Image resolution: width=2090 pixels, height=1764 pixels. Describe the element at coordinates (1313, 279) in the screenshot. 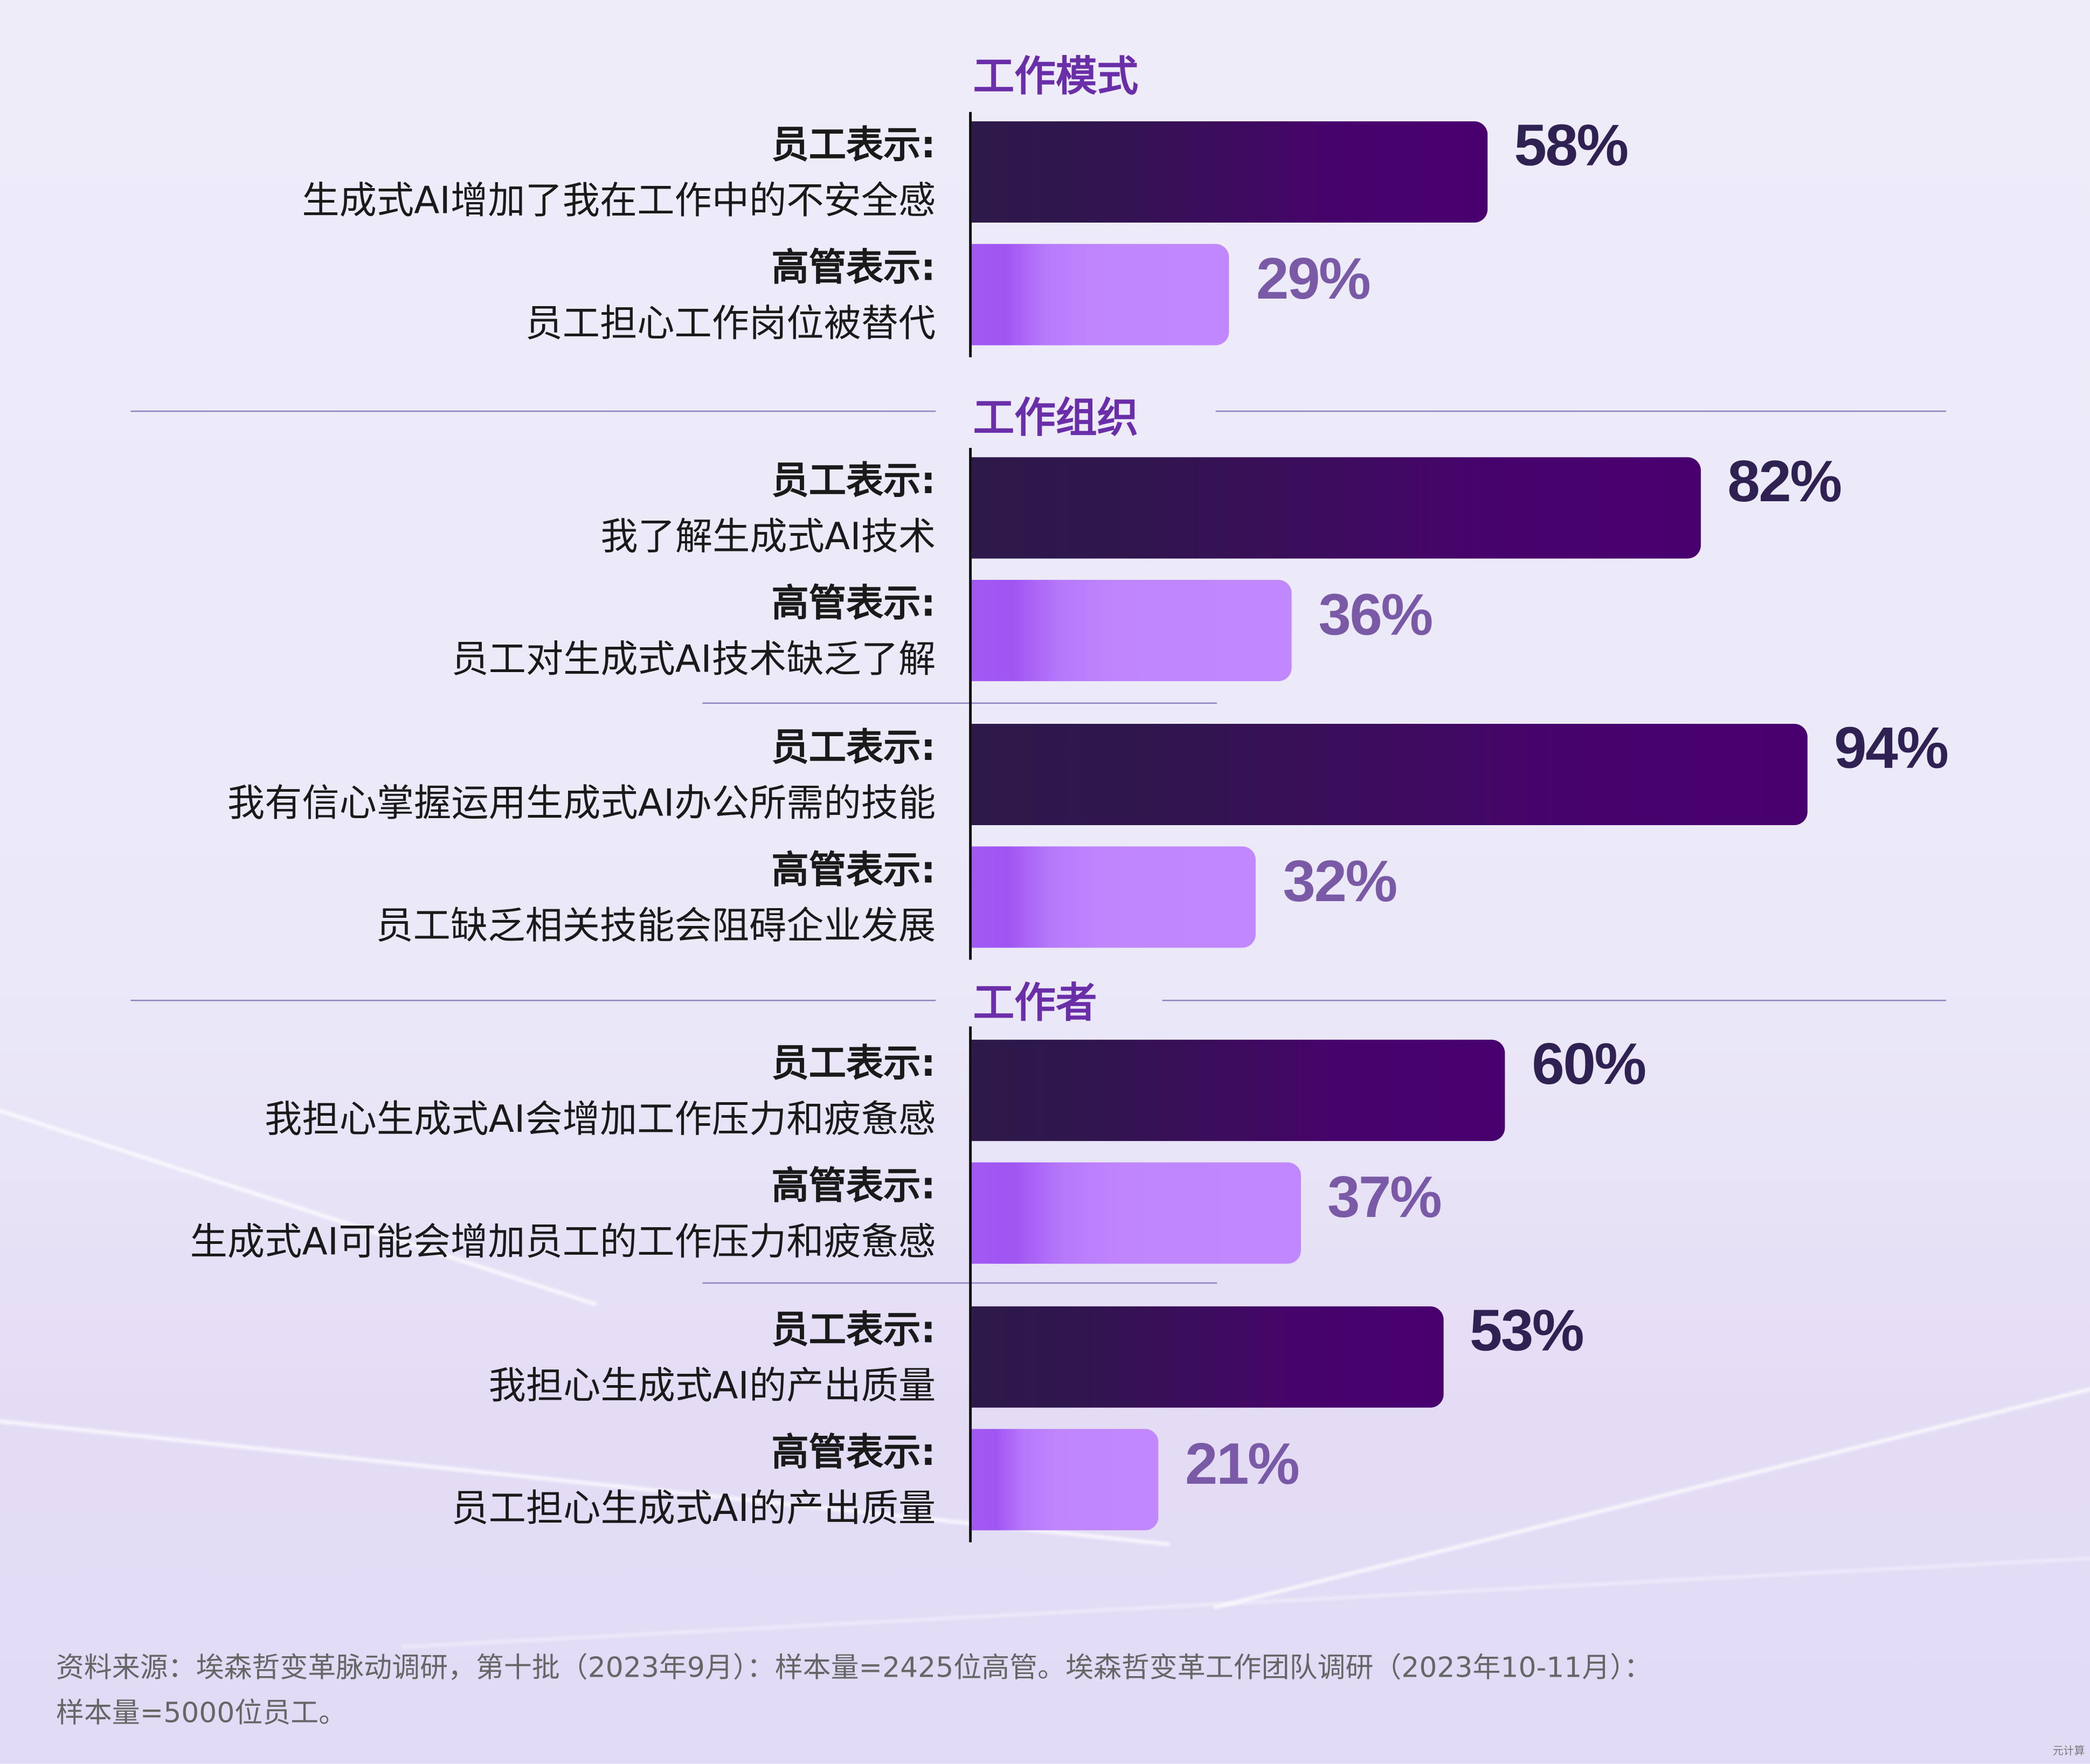

I see `data-label: 29%` at that location.